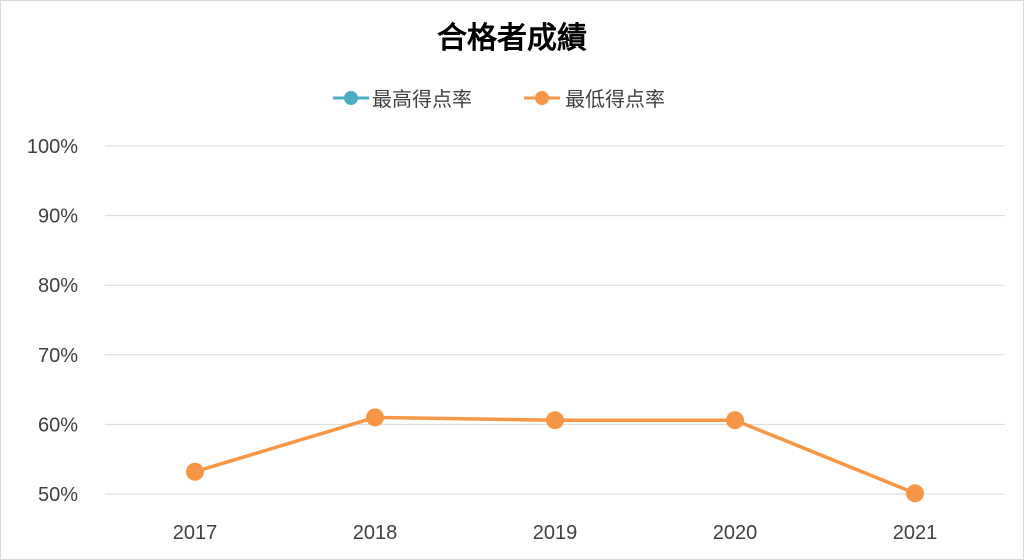 The image size is (1024, 560). Describe the element at coordinates (58, 495) in the screenshot. I see `y-tick-label: 50%` at that location.